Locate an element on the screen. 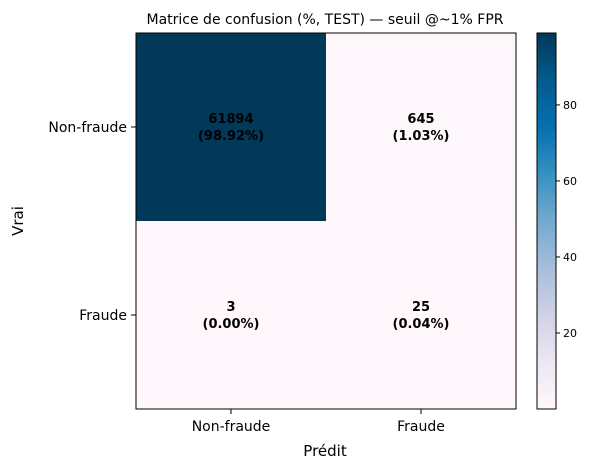 The image size is (590, 474). cell-percent-label: (98.92%) is located at coordinates (231, 136).